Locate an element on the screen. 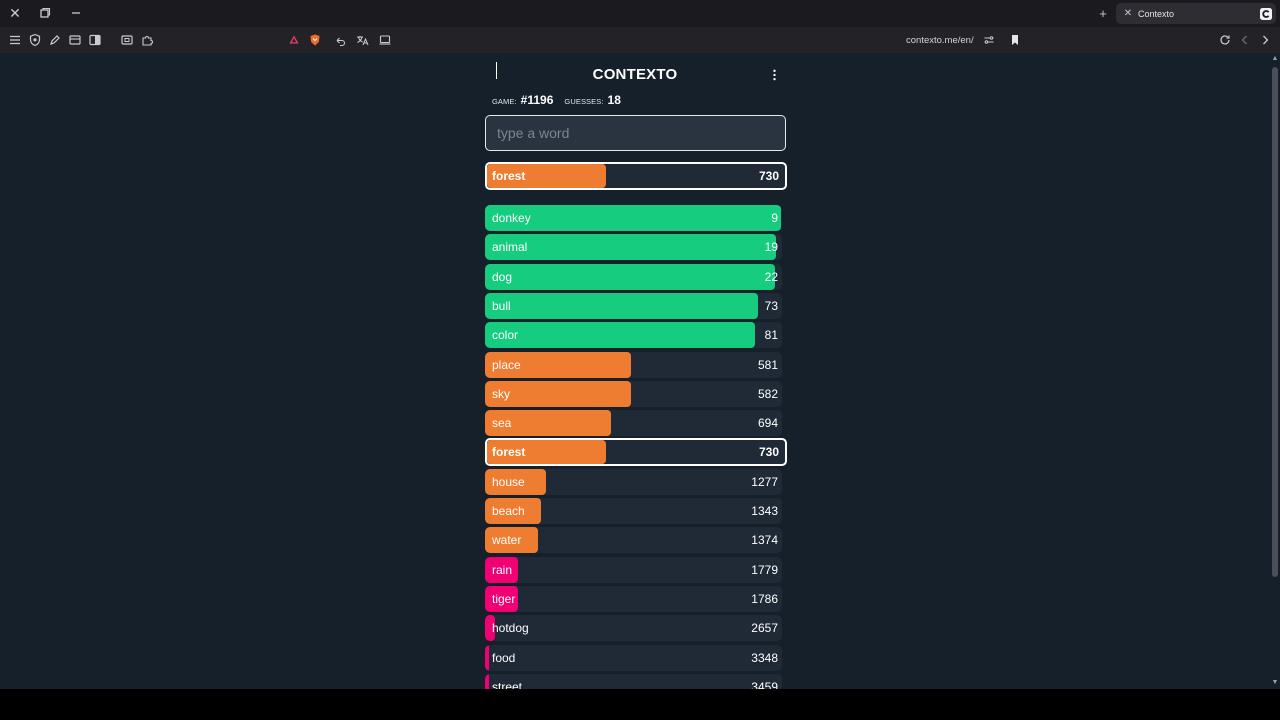 This screenshot has width=1280, height=720. menu-icon is located at coordinates (15, 40).